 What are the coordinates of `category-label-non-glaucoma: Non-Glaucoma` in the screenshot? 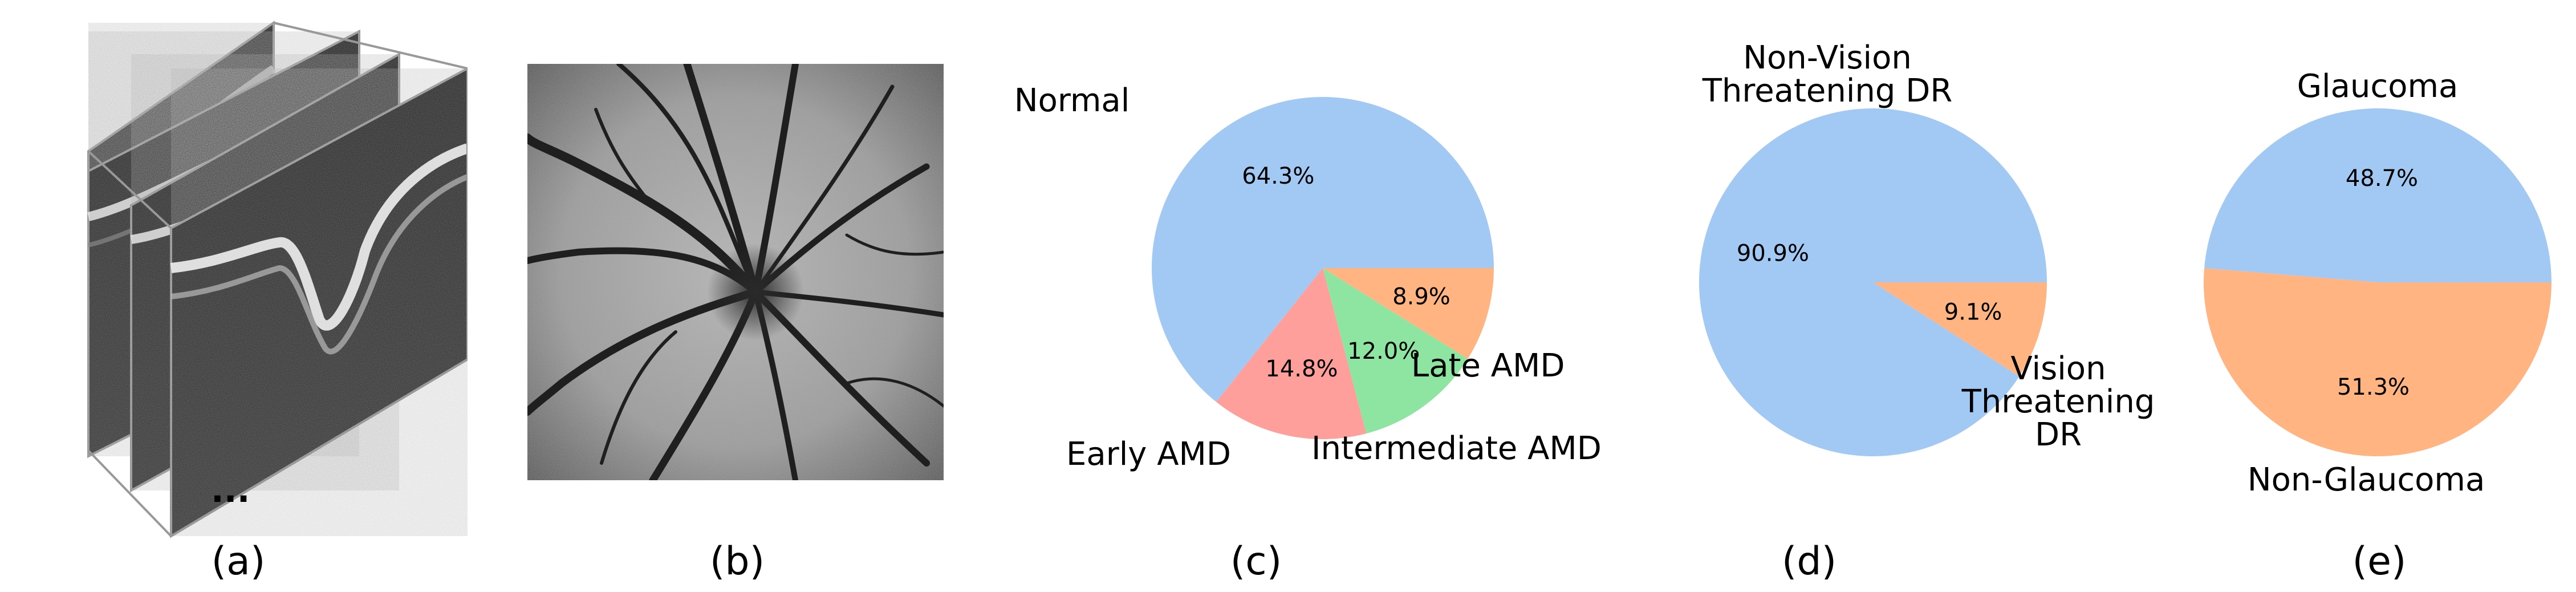 It's located at (2366, 479).